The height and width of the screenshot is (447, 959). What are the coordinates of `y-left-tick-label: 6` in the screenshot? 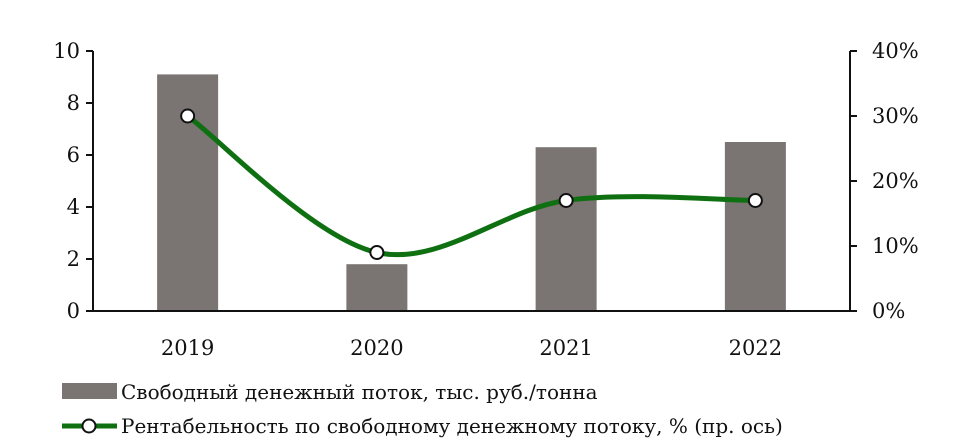 It's located at (73, 155).